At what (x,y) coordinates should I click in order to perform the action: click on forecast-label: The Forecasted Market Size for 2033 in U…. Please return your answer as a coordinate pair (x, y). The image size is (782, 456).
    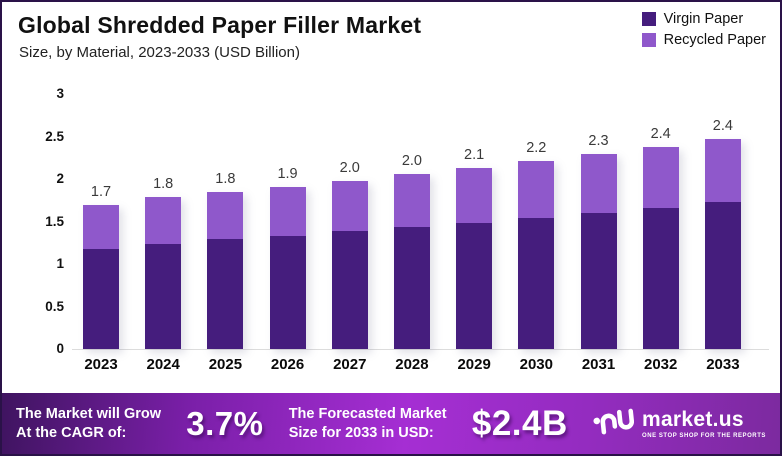
    Looking at the image, I should click on (368, 424).